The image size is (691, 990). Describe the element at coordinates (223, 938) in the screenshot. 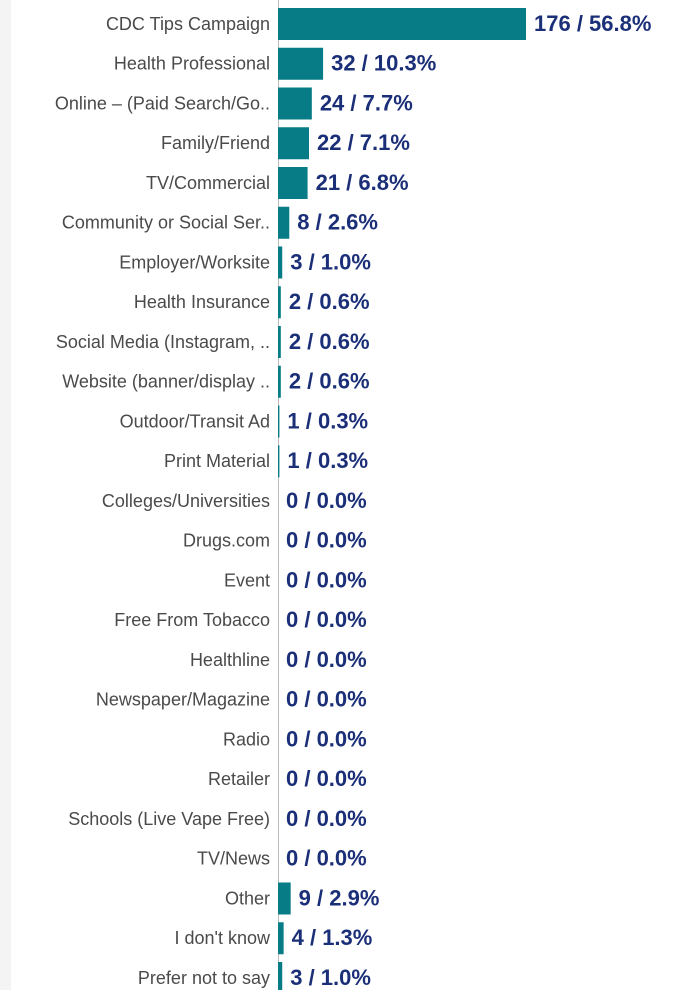

I see `category-label: I don't know` at that location.